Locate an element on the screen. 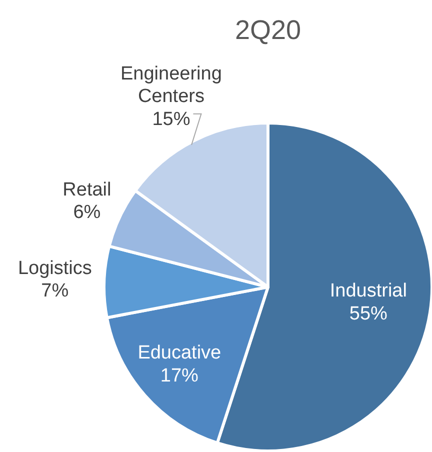  slice-label: Retail is located at coordinates (87, 189).